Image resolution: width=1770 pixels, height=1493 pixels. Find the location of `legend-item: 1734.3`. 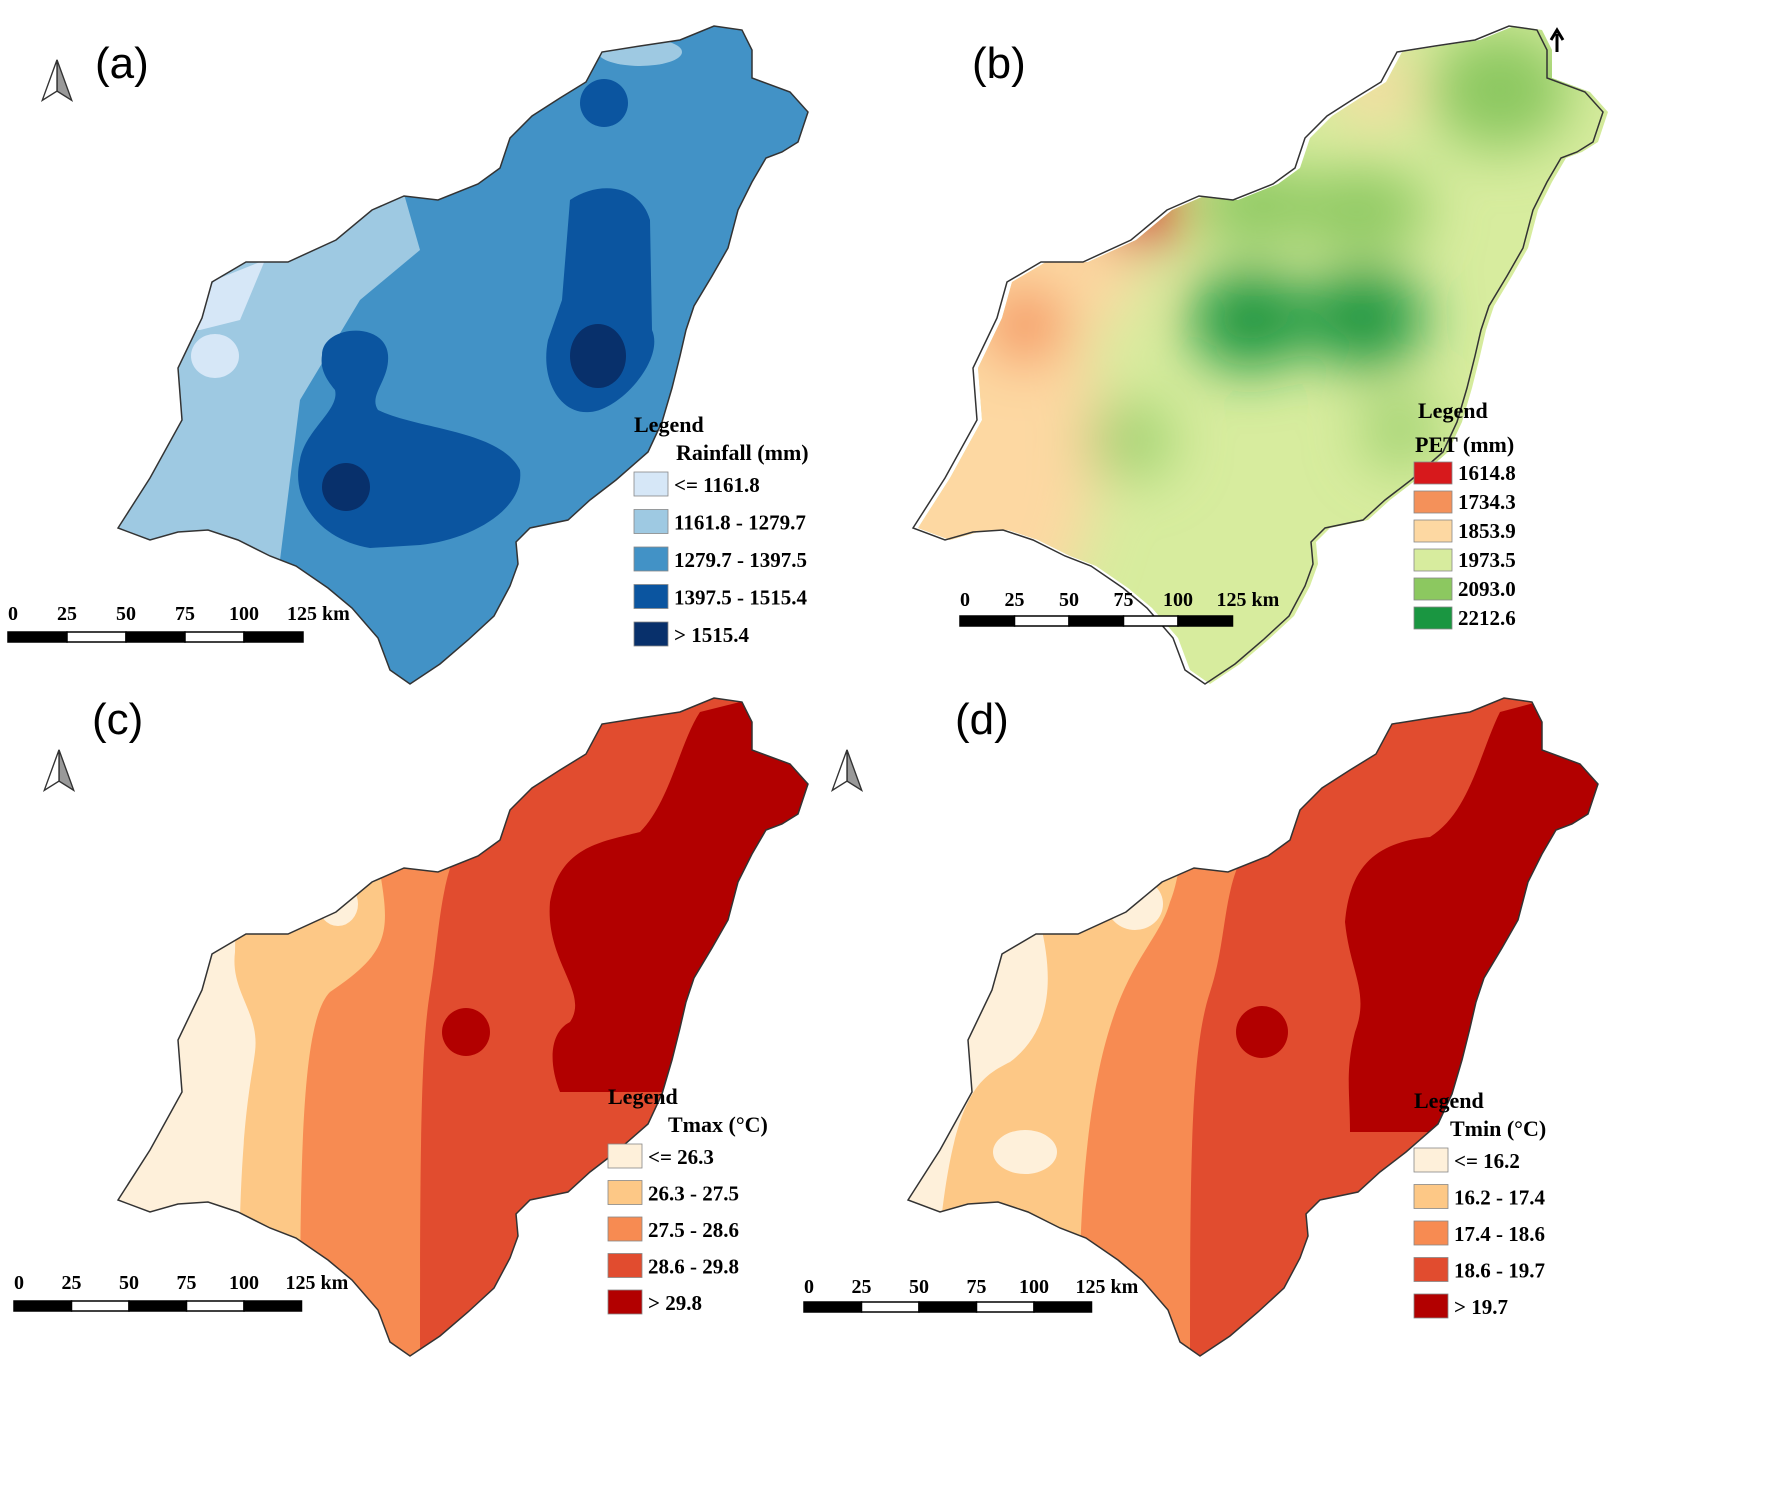

legend-item: 1734.3 is located at coordinates (1464, 502).